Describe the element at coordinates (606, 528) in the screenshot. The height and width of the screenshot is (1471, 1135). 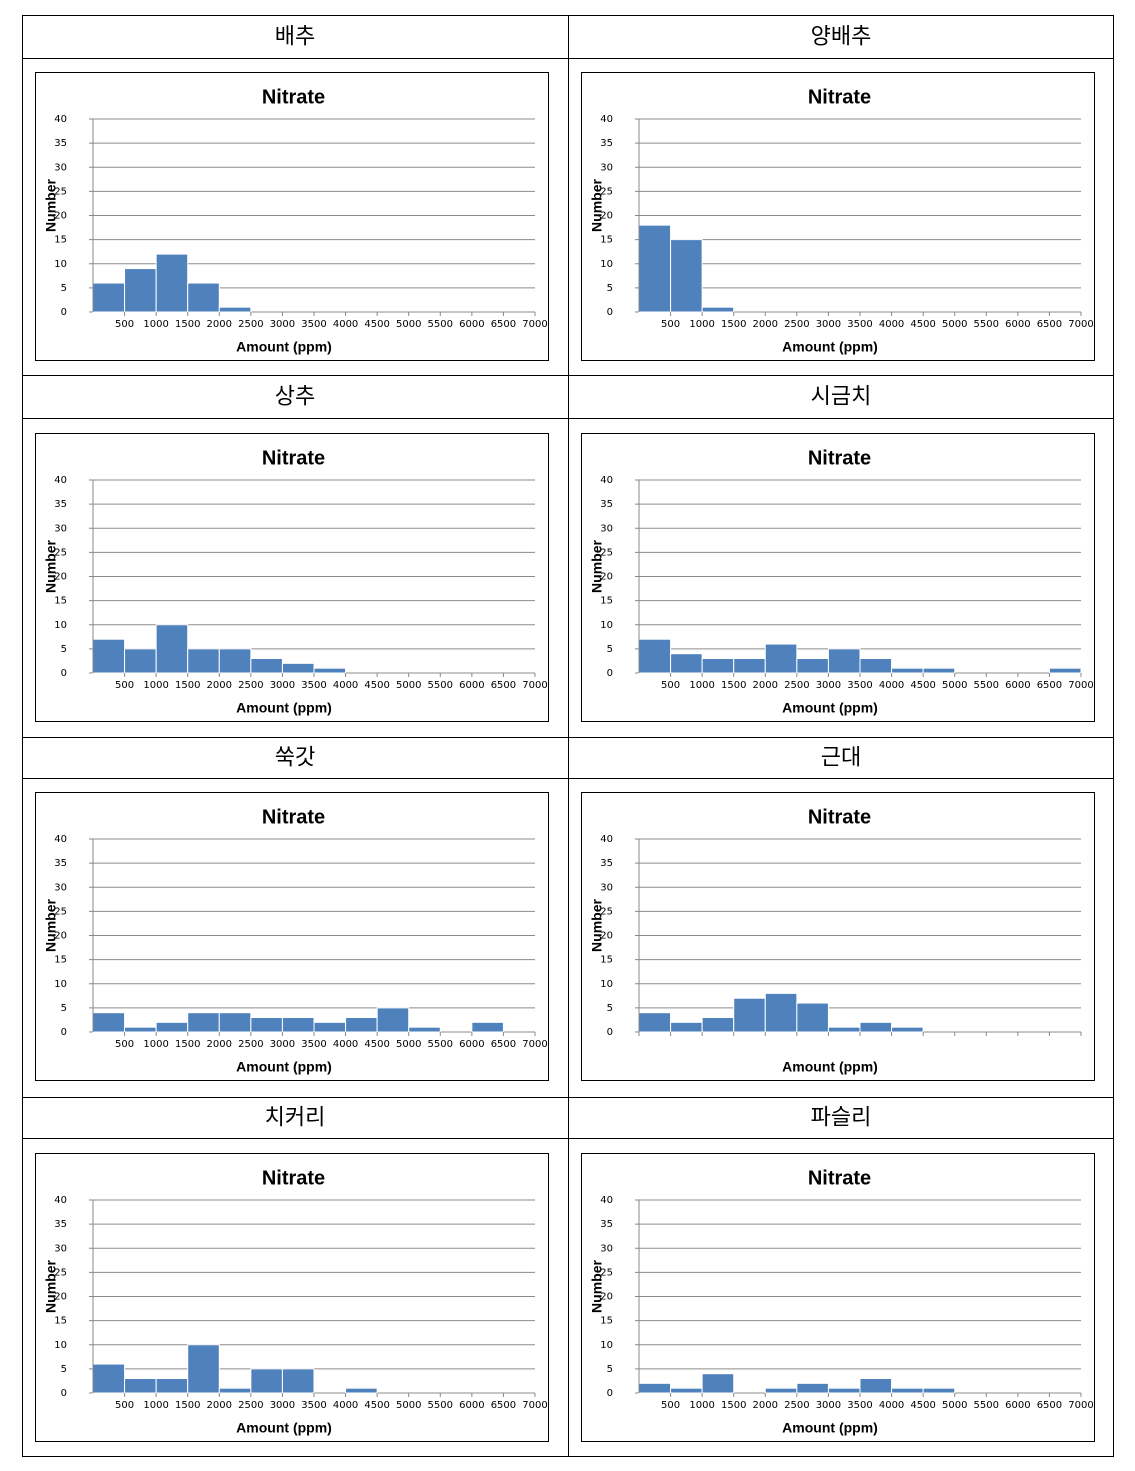
I see `y-tick-label: 30` at that location.